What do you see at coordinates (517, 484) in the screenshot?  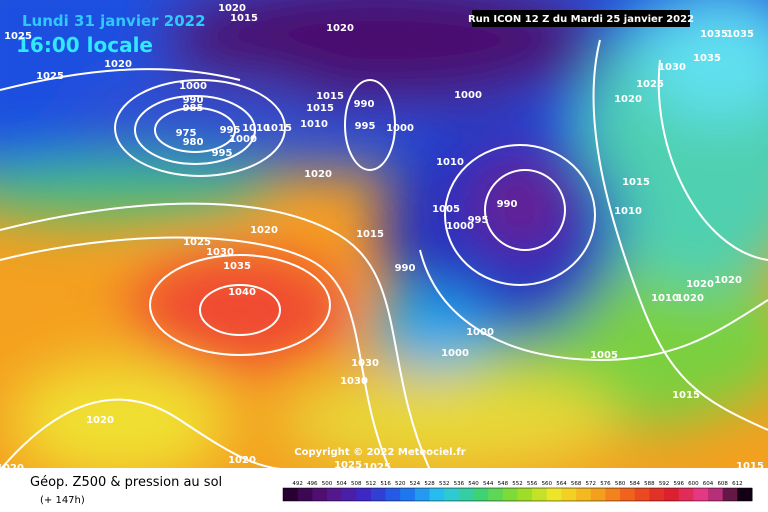 I see `scale-label: 552` at bounding box center [517, 484].